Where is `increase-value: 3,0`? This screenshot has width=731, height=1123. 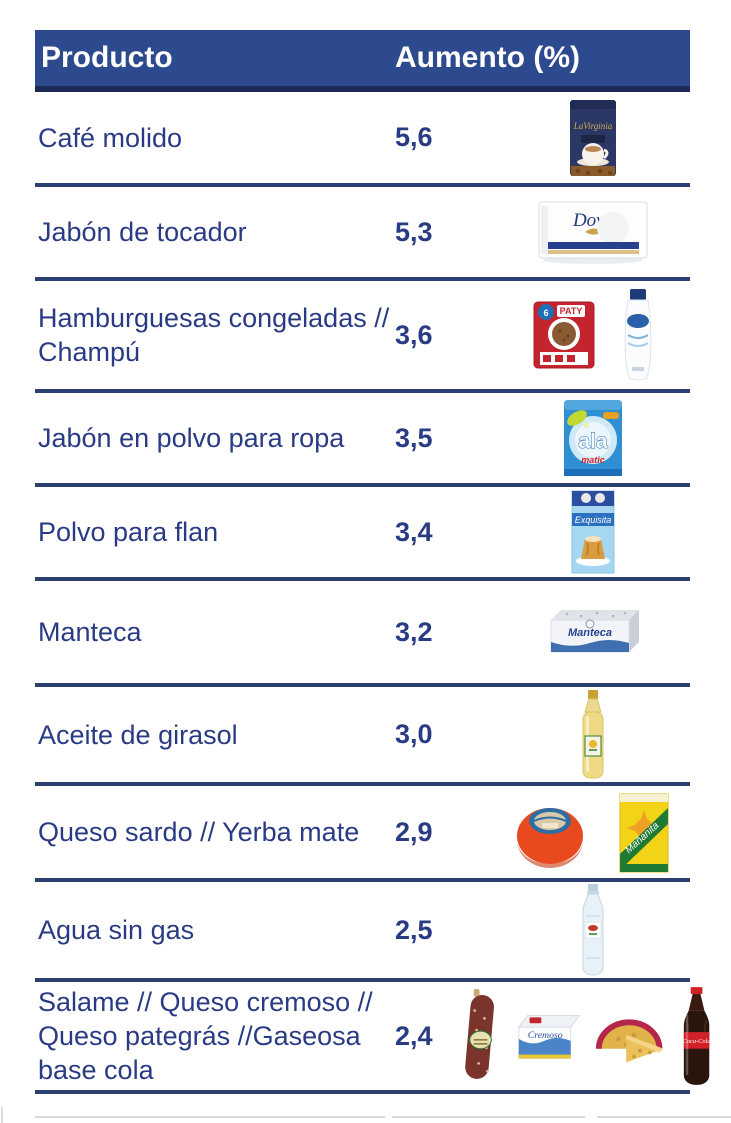
increase-value: 3,0 is located at coordinates (414, 734).